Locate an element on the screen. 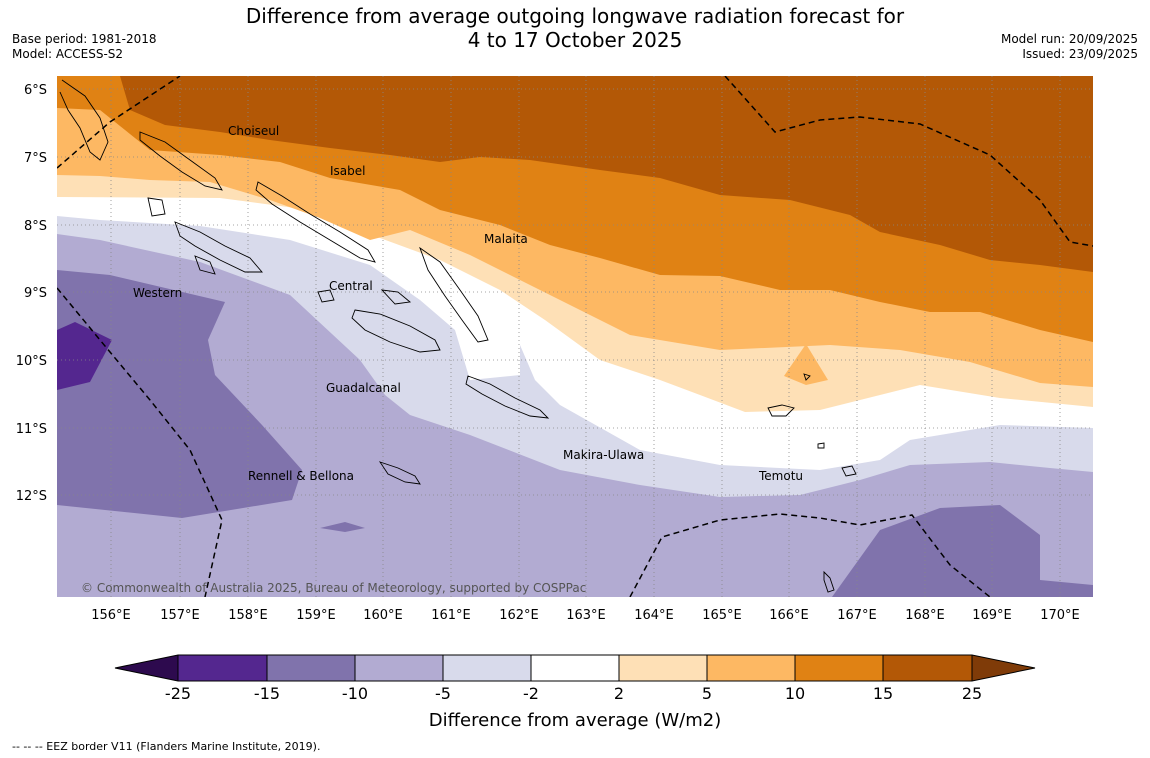 The image size is (1150, 758). island-vanikoro is located at coordinates (821, 445).